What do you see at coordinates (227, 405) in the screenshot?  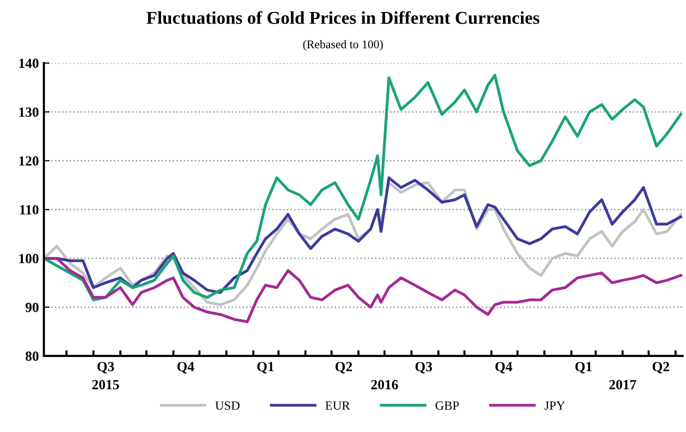 I see `legend-label: USD` at bounding box center [227, 405].